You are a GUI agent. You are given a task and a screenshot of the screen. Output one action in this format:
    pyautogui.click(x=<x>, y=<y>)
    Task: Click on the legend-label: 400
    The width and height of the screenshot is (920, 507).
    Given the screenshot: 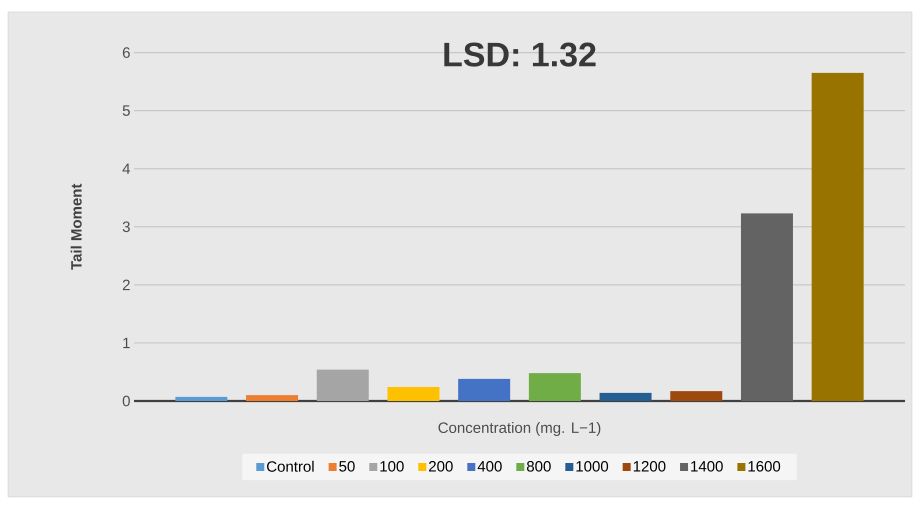 What is the action you would take?
    pyautogui.click(x=490, y=466)
    